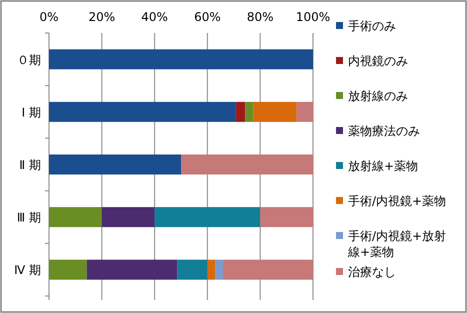  I want to click on x-tick-label: 0%, so click(49, 17).